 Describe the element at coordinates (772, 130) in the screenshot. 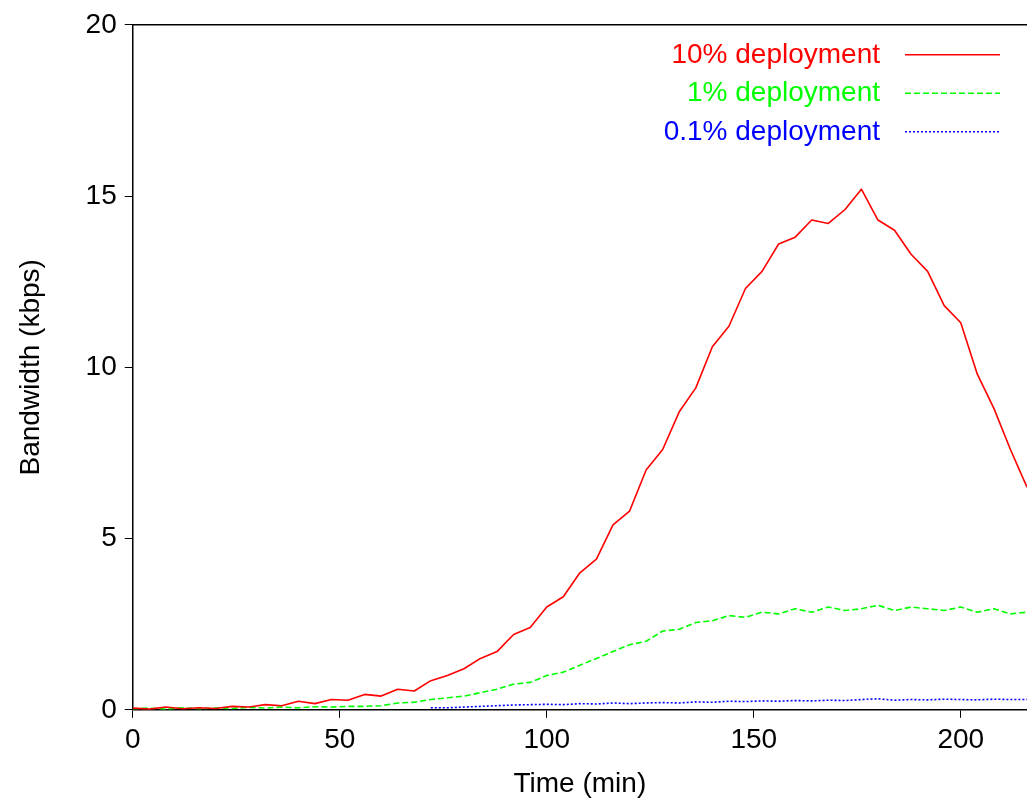

I see `legend-label: 0.1% deployment` at that location.